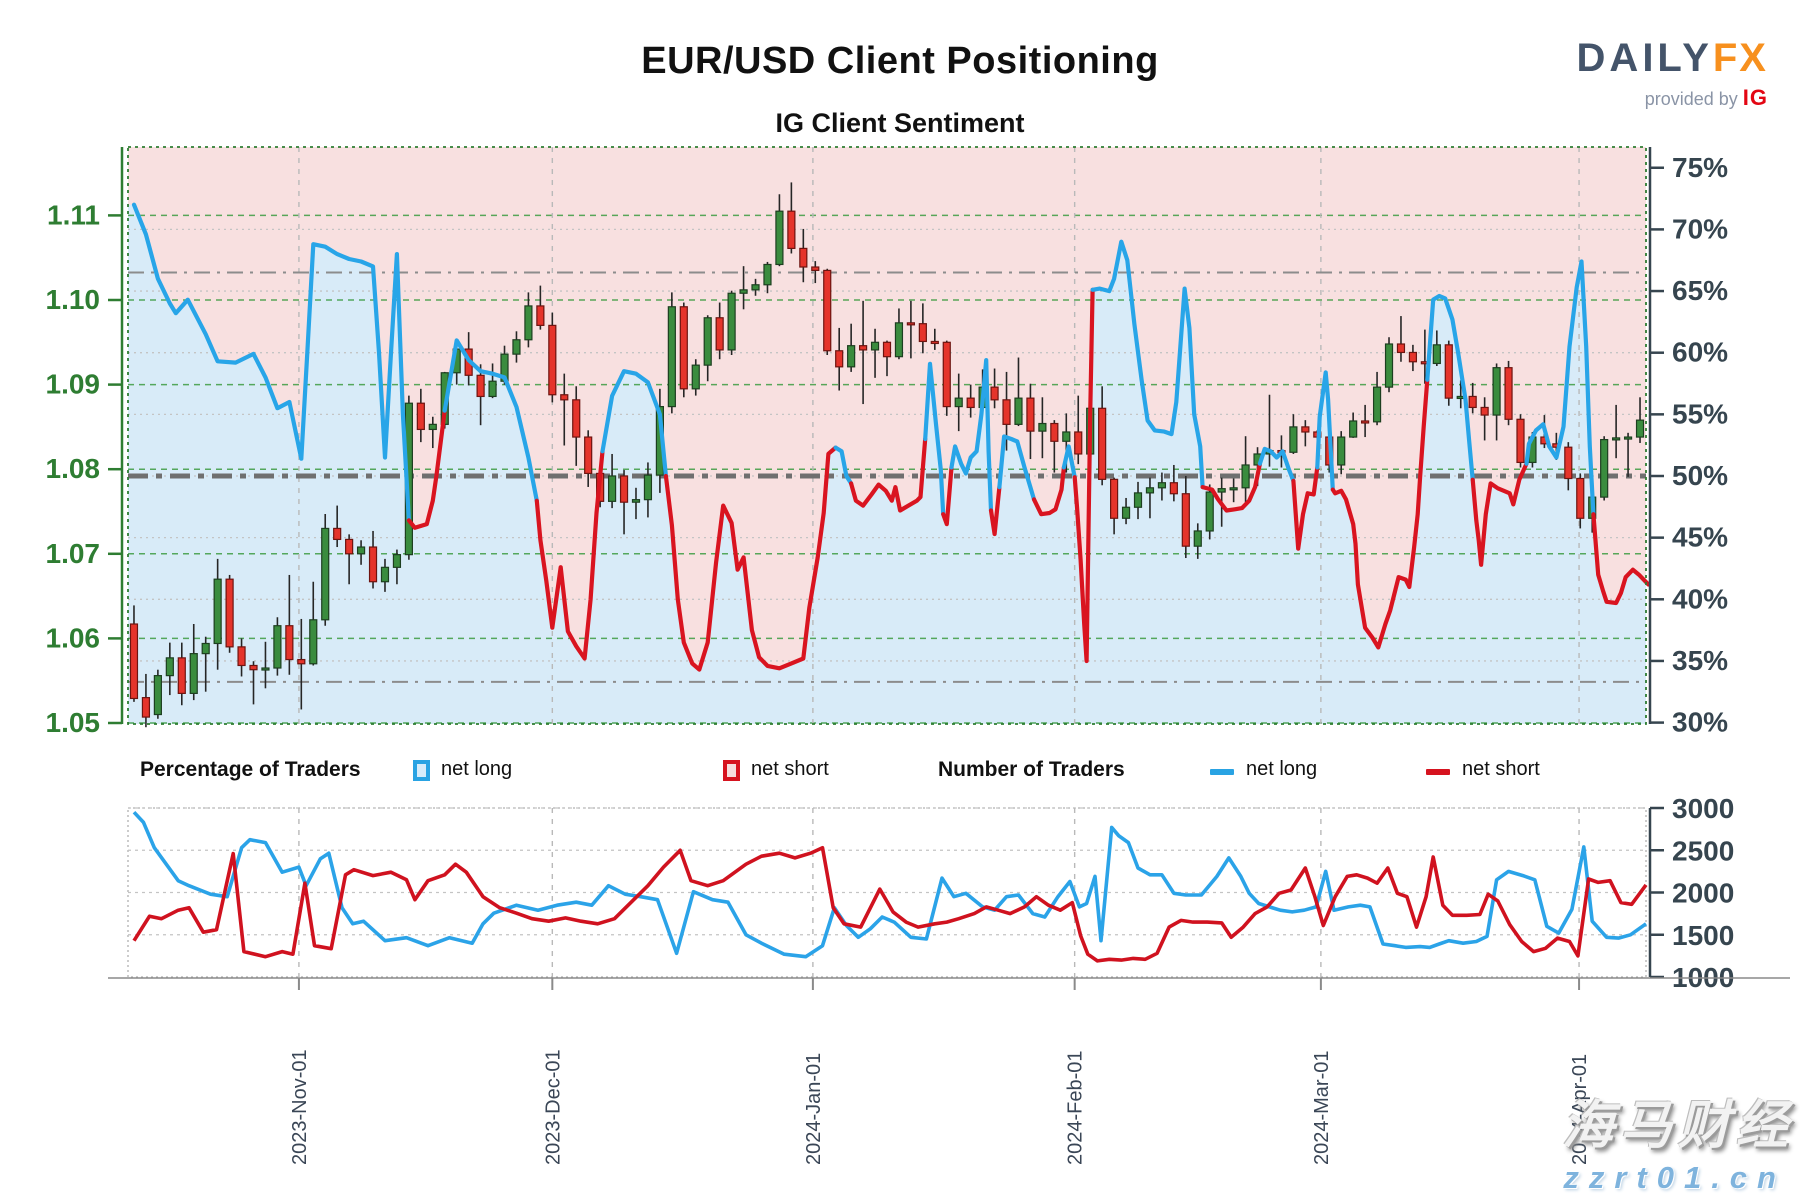 This screenshot has height=1200, width=1800. What do you see at coordinates (1740, 58) in the screenshot?
I see `logo-fx-text: FX` at bounding box center [1740, 58].